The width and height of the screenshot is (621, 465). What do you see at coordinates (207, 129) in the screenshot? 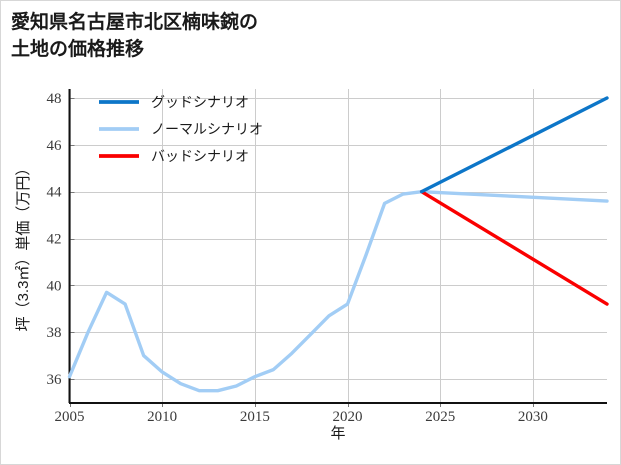
I see `legend-label: ノーマルシナリオ` at bounding box center [207, 129].